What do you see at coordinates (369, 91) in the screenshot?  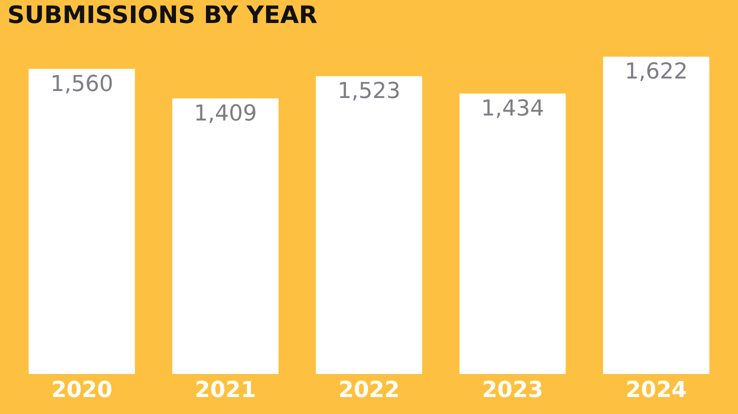 I see `data-label: 1,523` at bounding box center [369, 91].